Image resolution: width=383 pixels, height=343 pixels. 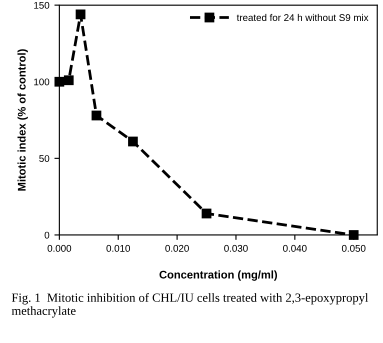 What do you see at coordinates (236, 248) in the screenshot?
I see `x-tick-label: 0.030` at bounding box center [236, 248].